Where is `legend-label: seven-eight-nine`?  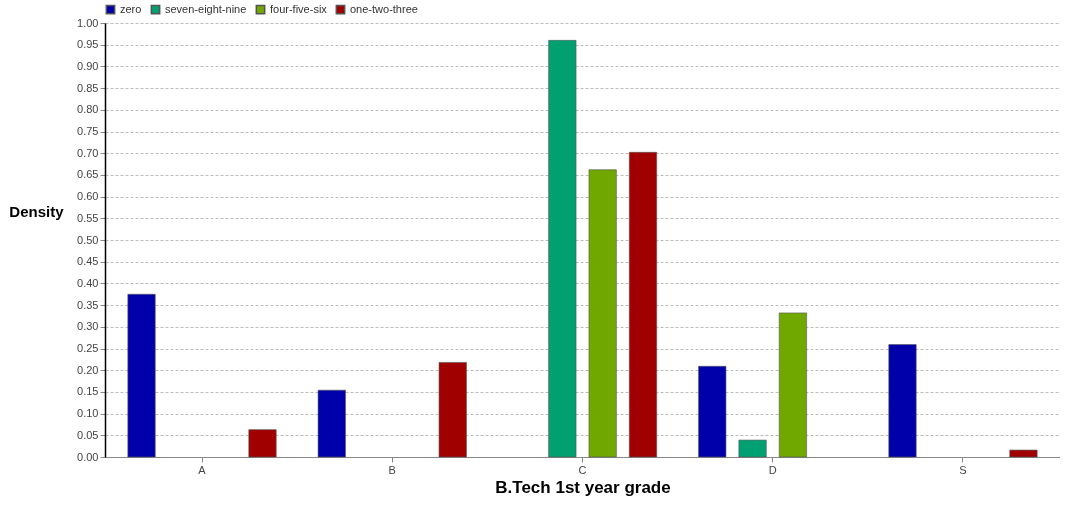 legend-label: seven-eight-nine is located at coordinates (206, 8).